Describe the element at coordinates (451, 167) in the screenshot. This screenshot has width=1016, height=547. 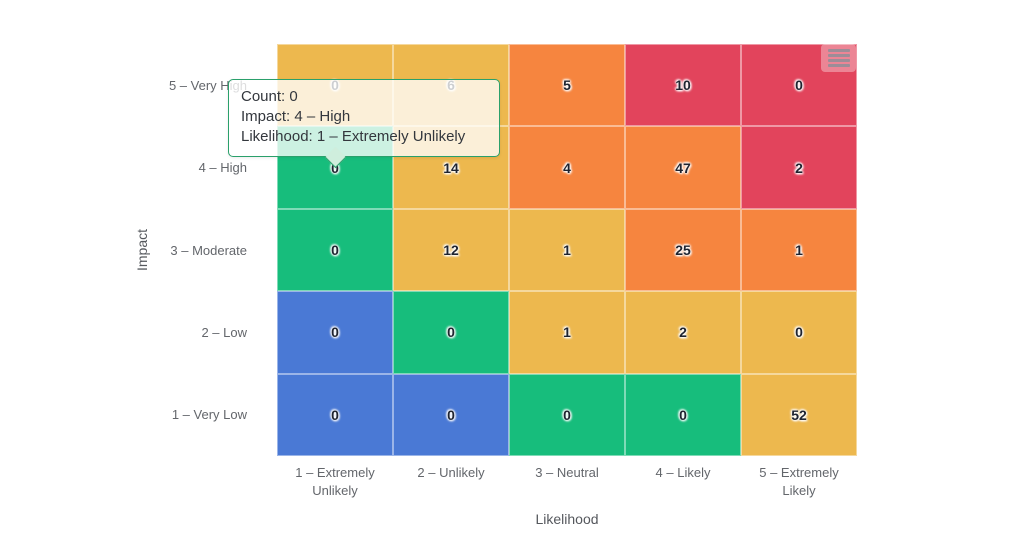
I see `heatmap-cell: 14` at that location.